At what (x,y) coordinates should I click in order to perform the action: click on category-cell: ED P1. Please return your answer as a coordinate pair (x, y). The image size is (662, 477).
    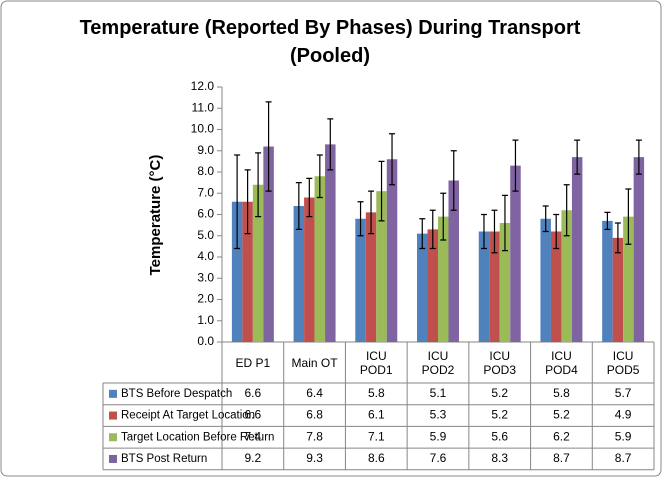
    Looking at the image, I should click on (253, 362).